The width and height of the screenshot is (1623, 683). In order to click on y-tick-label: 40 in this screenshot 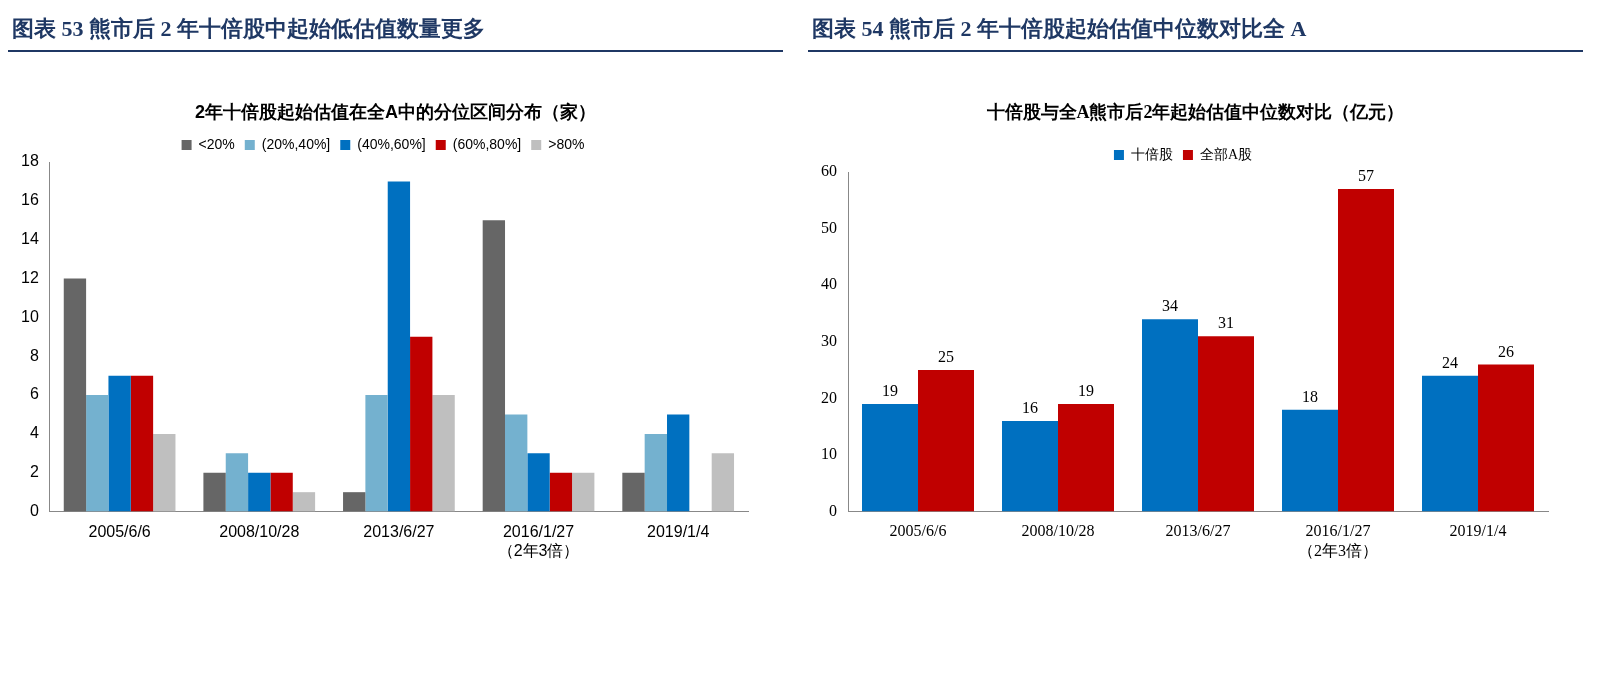, I will do `click(829, 284)`.